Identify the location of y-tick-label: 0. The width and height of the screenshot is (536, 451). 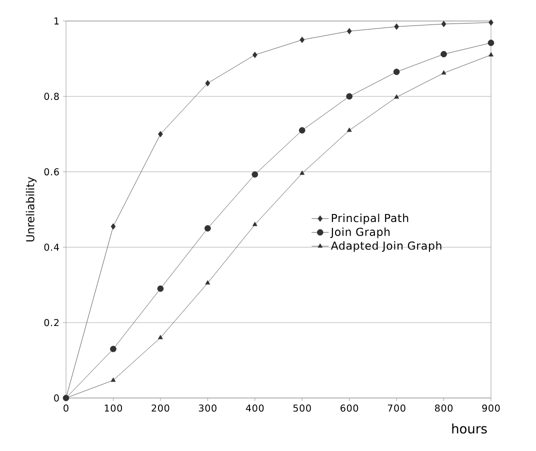
(56, 398).